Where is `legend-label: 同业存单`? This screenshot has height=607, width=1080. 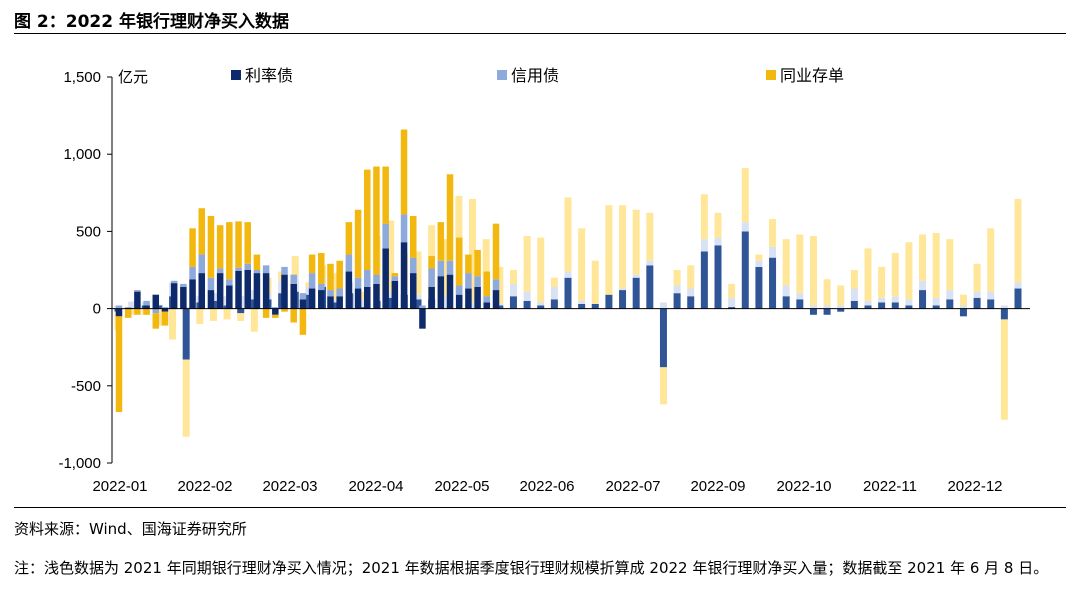
legend-label: 同业存单 is located at coordinates (812, 75).